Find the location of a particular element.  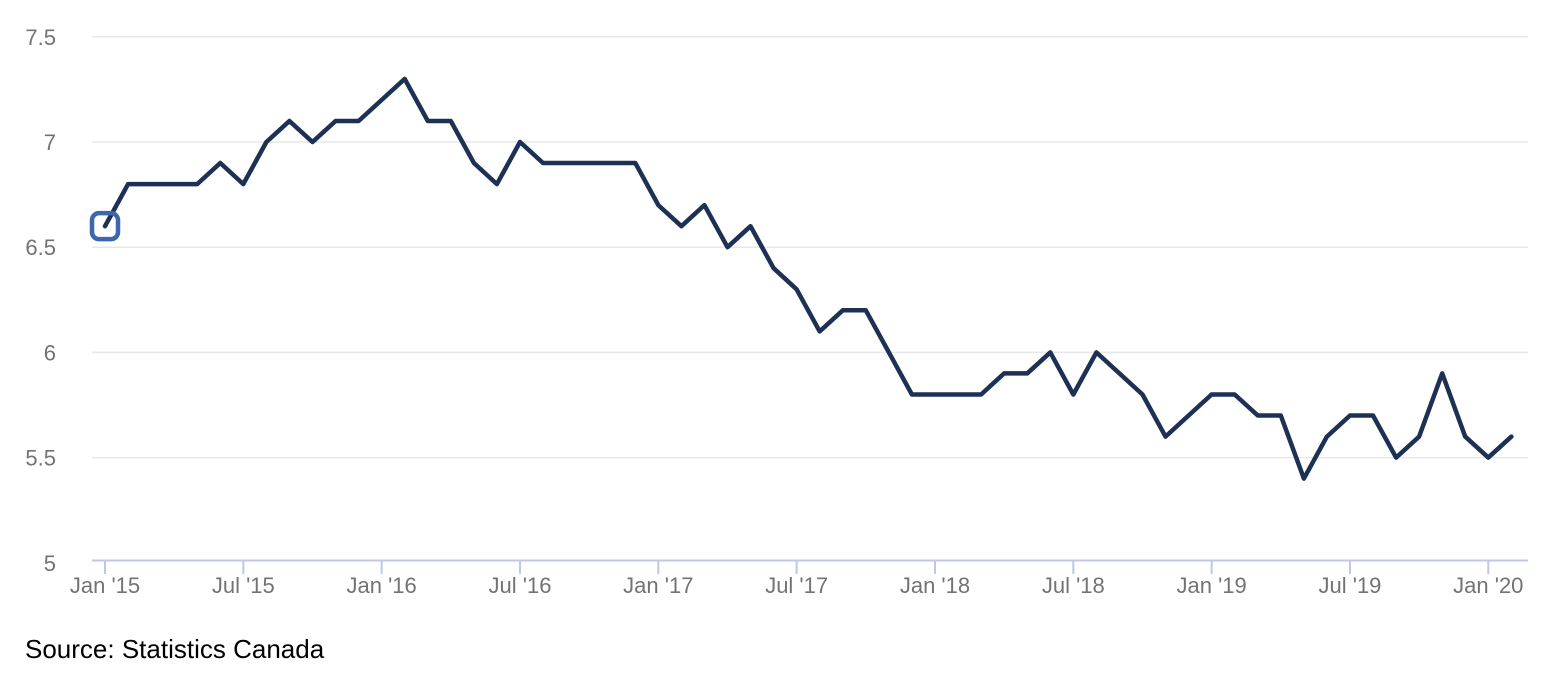

y-axis-label: 7 is located at coordinates (50, 142).